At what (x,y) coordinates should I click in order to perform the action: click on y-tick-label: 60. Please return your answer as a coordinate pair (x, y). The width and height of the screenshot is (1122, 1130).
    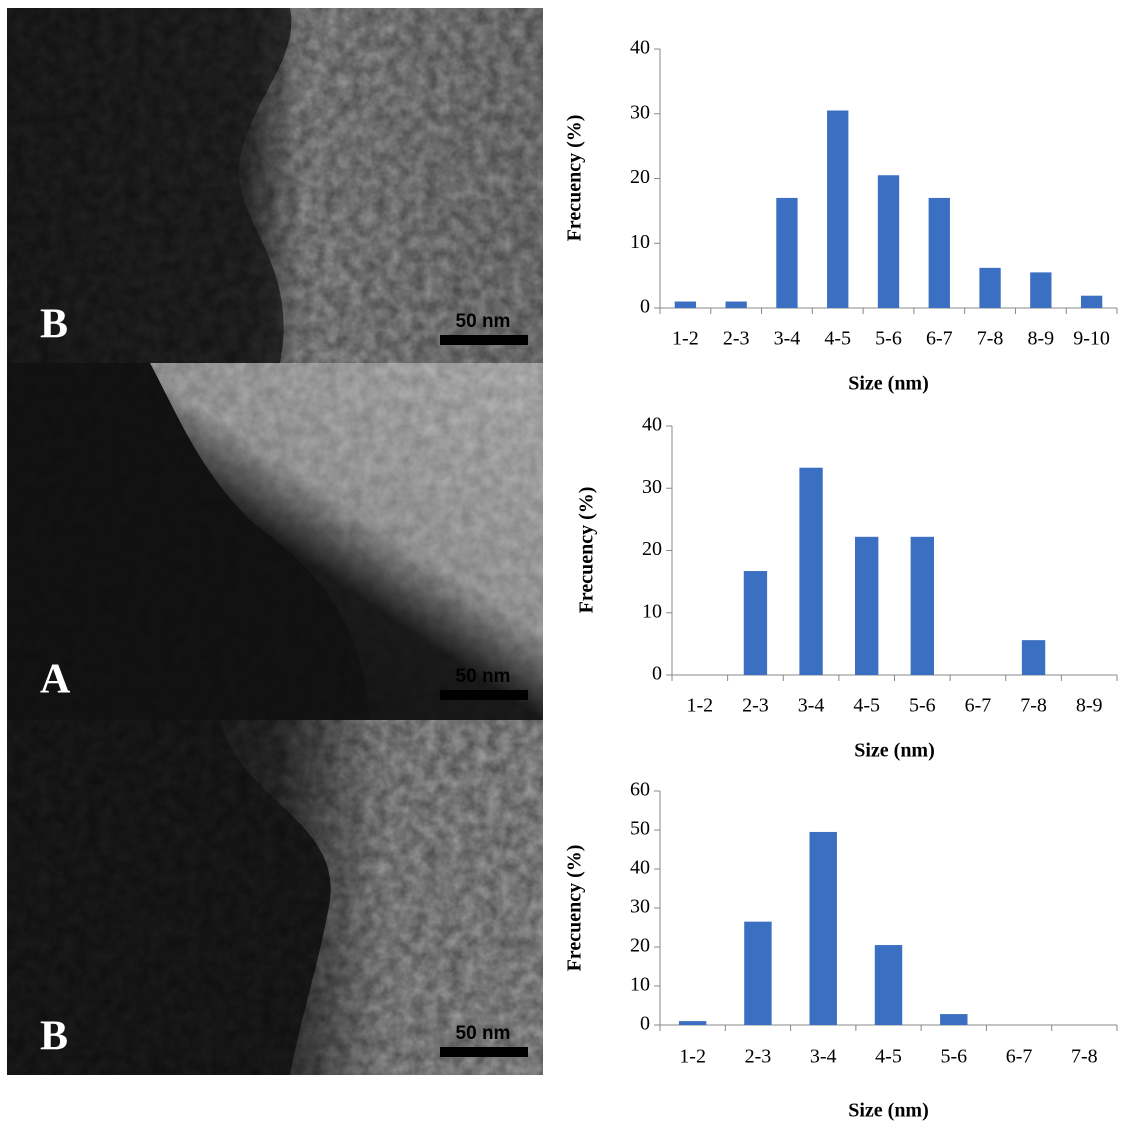
    Looking at the image, I should click on (640, 790).